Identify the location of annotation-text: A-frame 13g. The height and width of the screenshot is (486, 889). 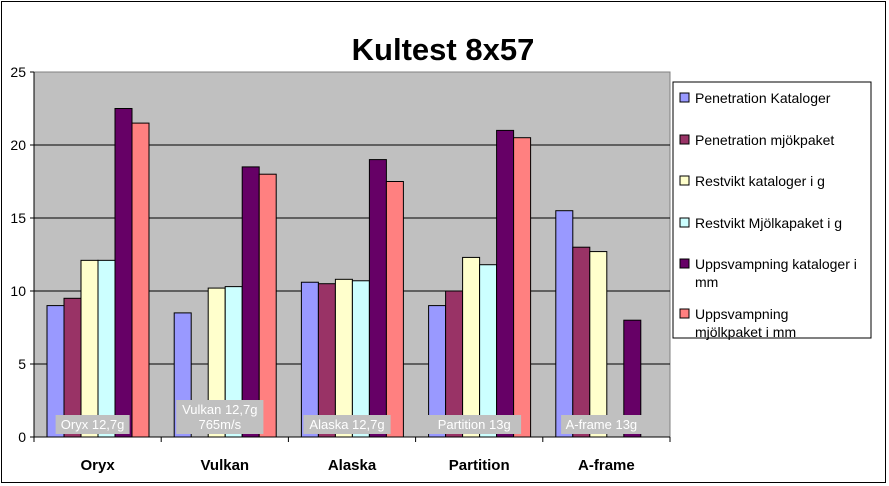
(602, 424).